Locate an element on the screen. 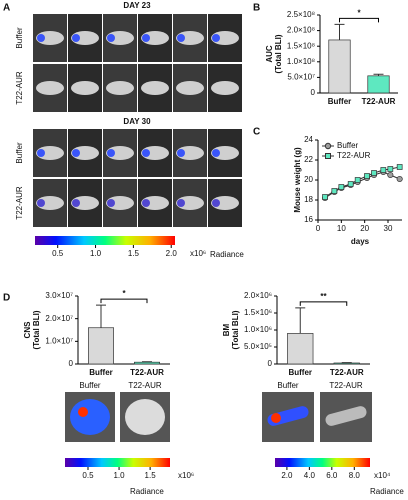  y-tick-label: 16 is located at coordinates (308, 219).